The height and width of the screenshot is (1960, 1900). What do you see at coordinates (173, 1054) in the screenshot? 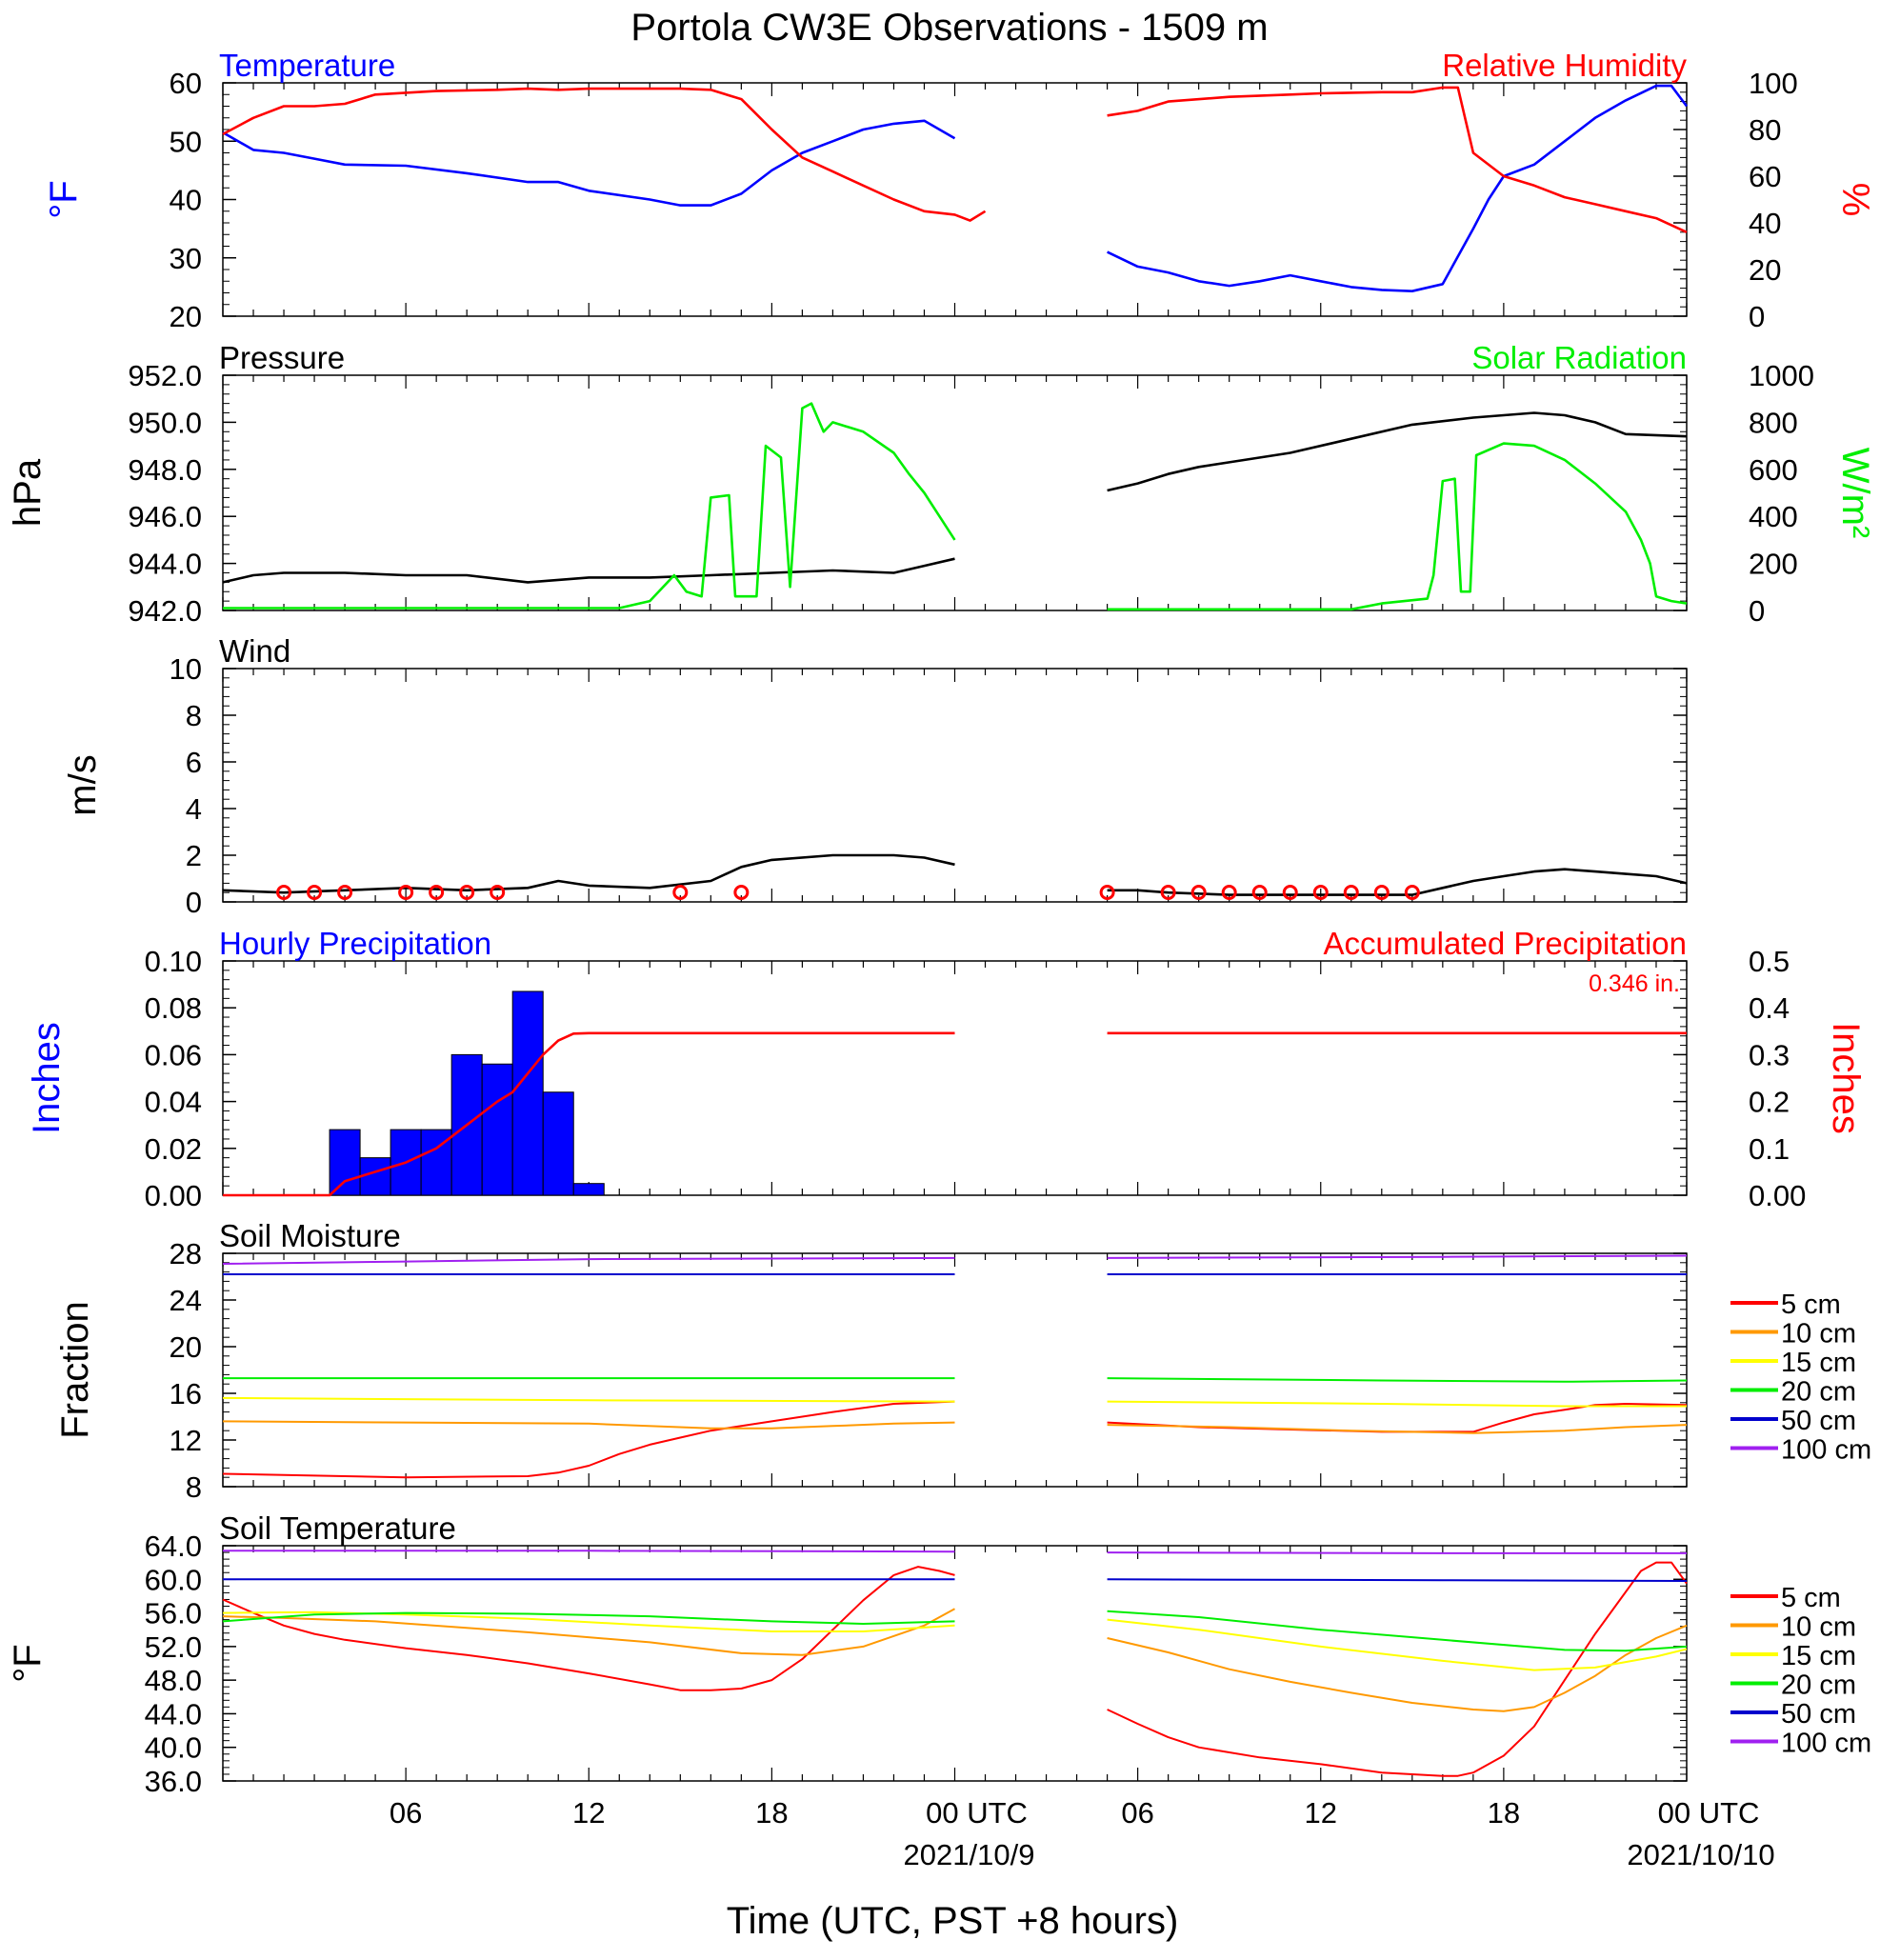
I see `y-tick-label-left: 0.06` at bounding box center [173, 1054].